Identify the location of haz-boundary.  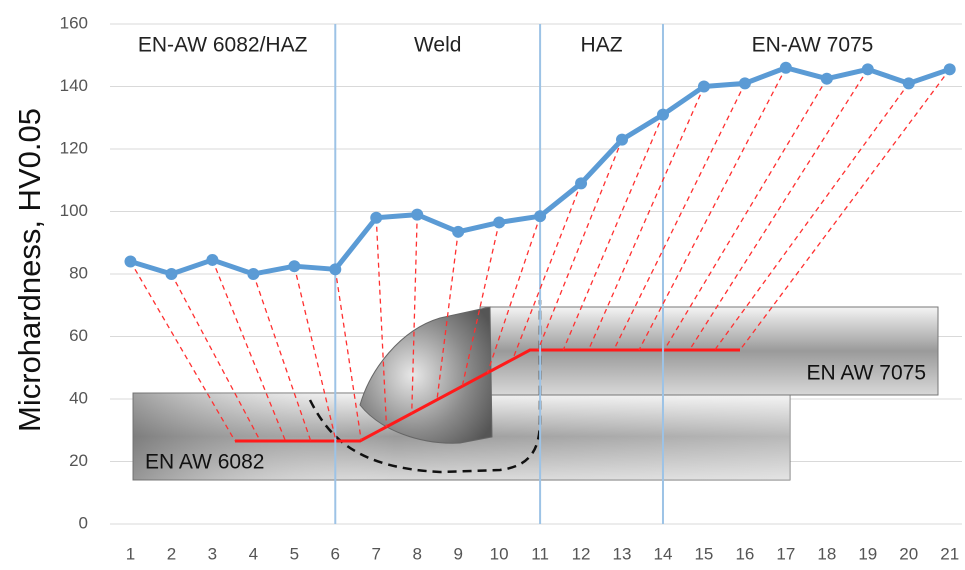
(425, 387).